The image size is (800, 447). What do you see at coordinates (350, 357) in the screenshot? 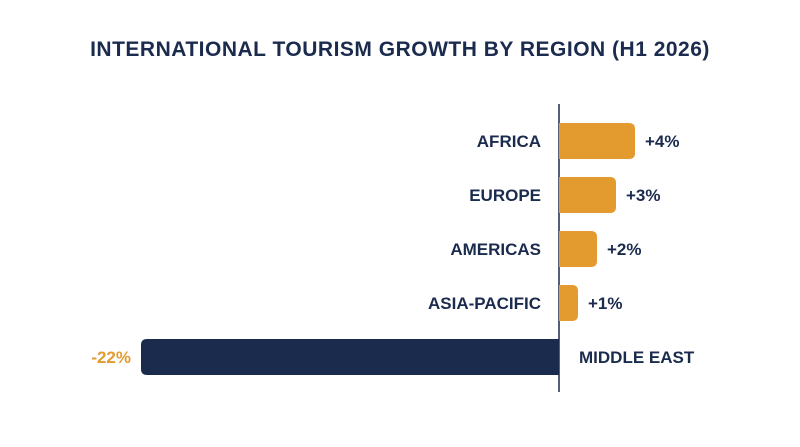
I see `bar-middle-east` at bounding box center [350, 357].